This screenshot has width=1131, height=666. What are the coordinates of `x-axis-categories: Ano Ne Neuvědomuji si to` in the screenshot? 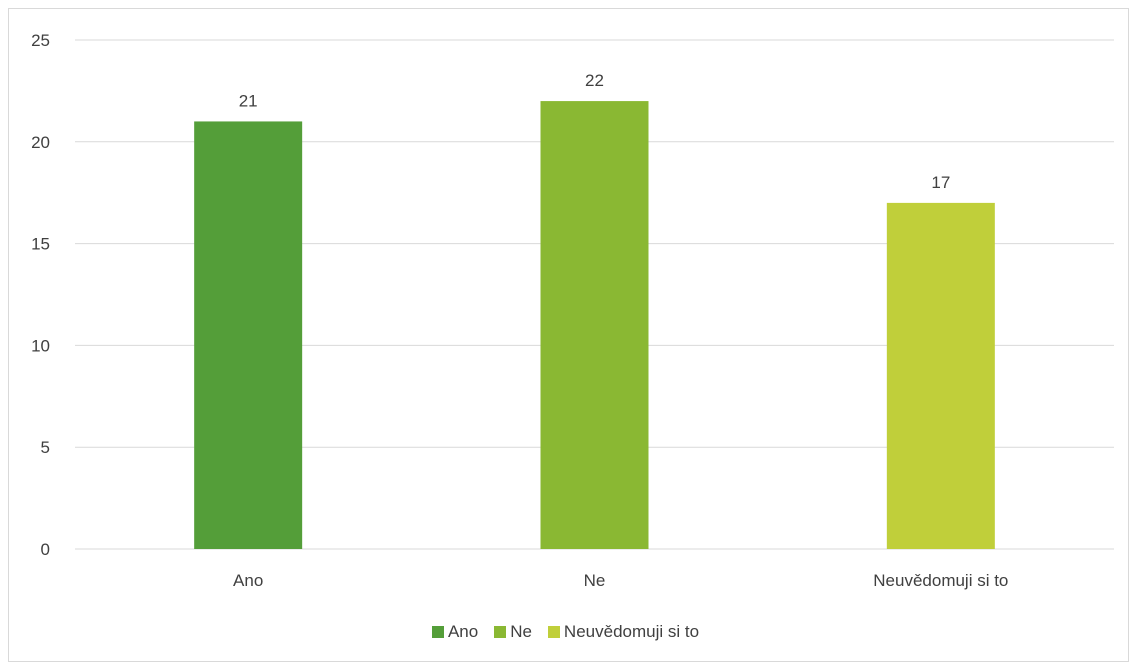 It's located at (620, 580).